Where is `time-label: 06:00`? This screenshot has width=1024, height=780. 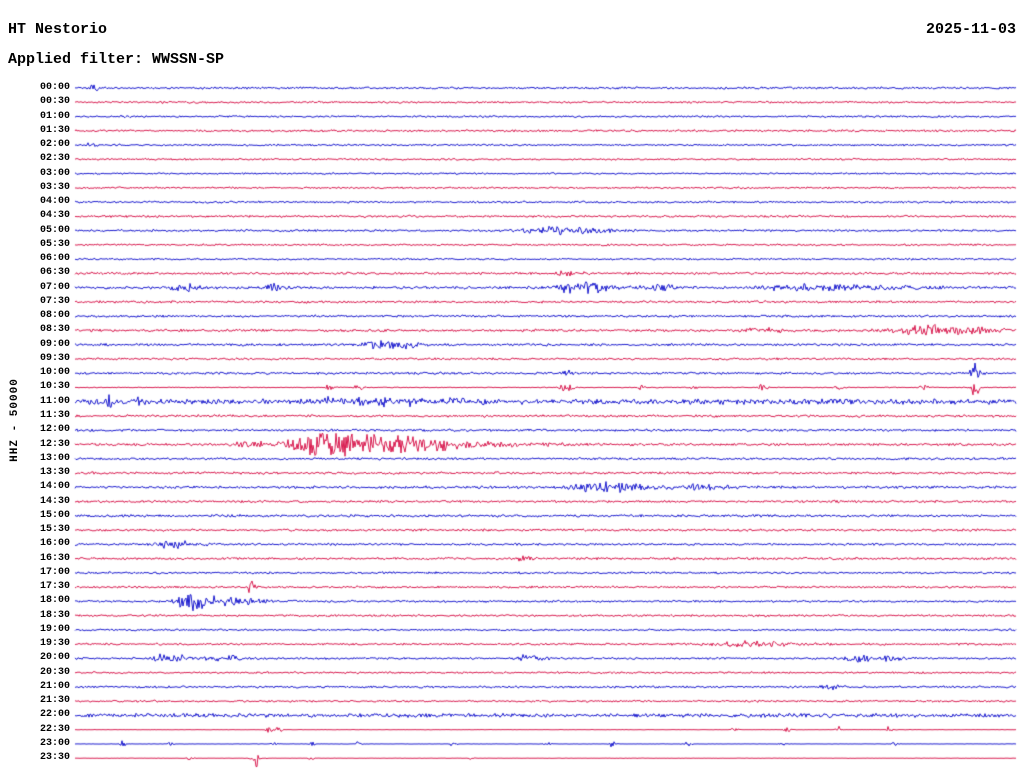
time-label: 06:00 is located at coordinates (54, 259).